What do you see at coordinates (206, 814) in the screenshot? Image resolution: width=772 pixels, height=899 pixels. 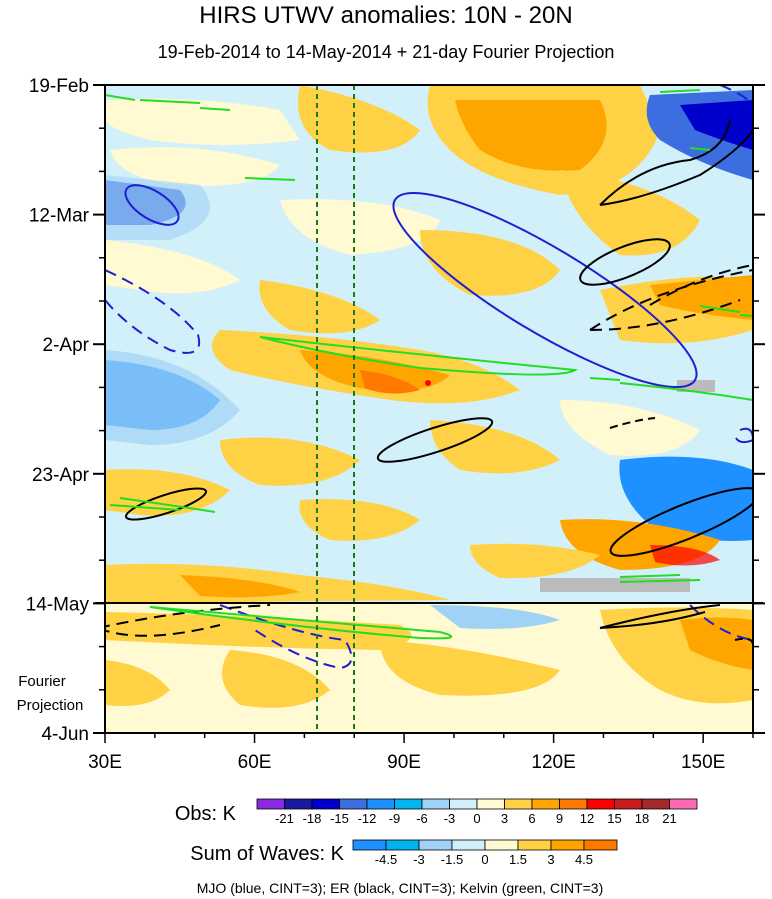 I see `obs-colorbar-label: Obs: K` at bounding box center [206, 814].